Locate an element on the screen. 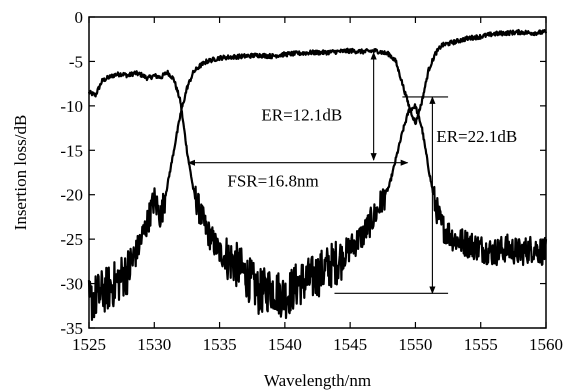 The width and height of the screenshot is (568, 392). y-tick-label: -10 is located at coordinates (71, 106).